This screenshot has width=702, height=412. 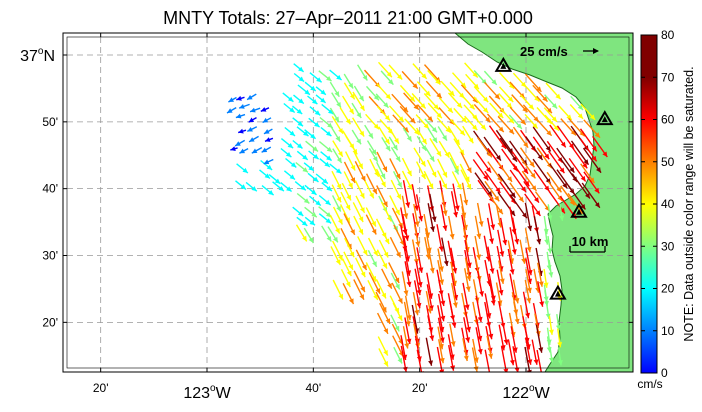 I want to click on reference-arrowhead, so click(x=596, y=51).